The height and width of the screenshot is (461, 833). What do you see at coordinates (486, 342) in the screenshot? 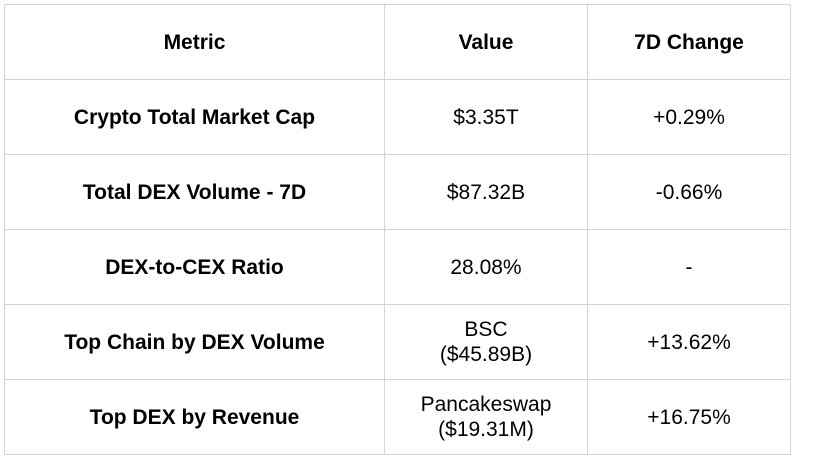
I see `value-cell: BSC ($45.89B)` at bounding box center [486, 342].